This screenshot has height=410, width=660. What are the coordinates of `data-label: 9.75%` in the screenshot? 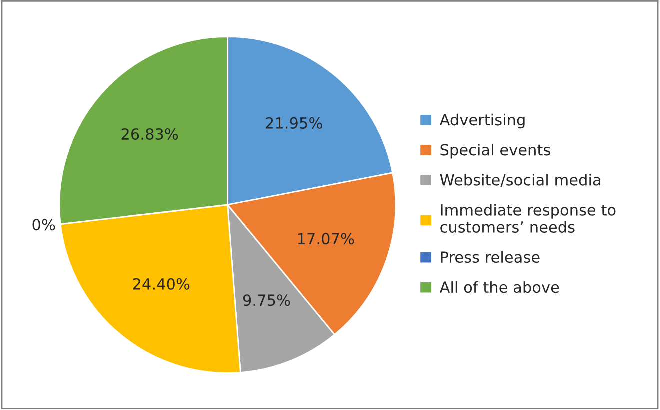 It's located at (266, 300).